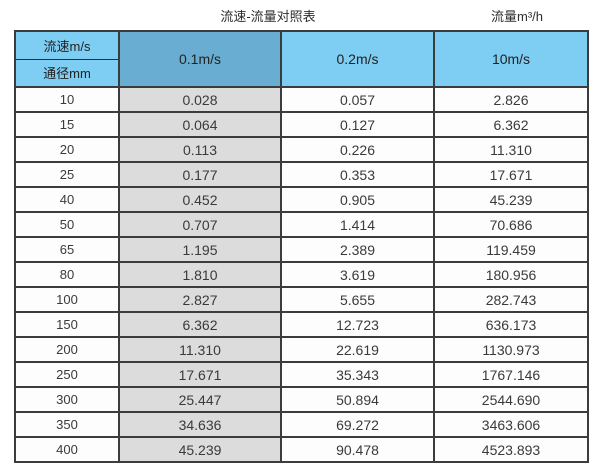  Describe the element at coordinates (511, 324) in the screenshot. I see `flow-value-cell: 636.173` at that location.